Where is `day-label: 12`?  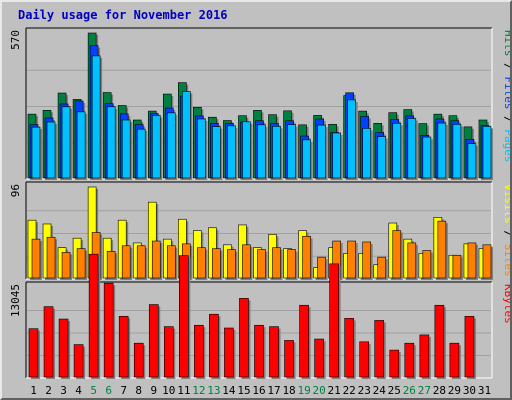
day-label: 12 is located at coordinates (198, 390).